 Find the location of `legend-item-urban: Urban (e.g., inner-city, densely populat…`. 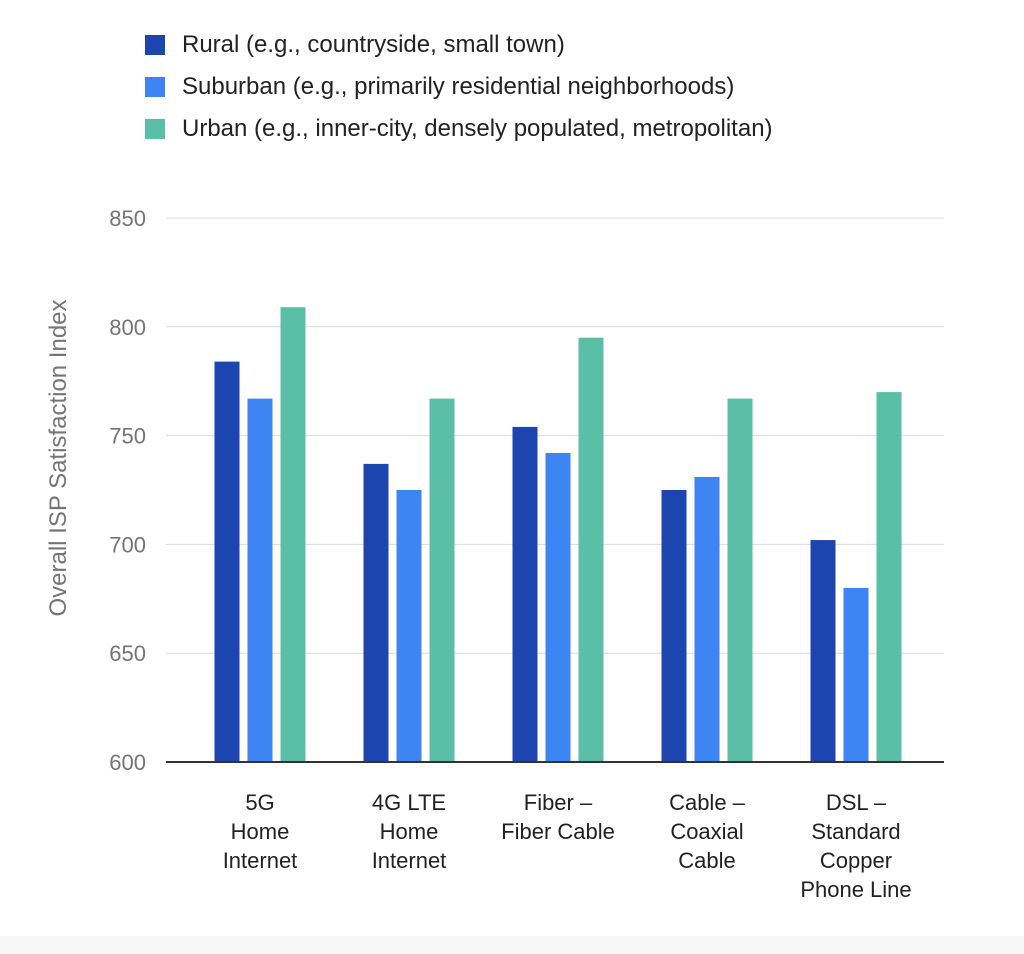

legend-item-urban: Urban (e.g., inner-city, densely populat… is located at coordinates (459, 129).